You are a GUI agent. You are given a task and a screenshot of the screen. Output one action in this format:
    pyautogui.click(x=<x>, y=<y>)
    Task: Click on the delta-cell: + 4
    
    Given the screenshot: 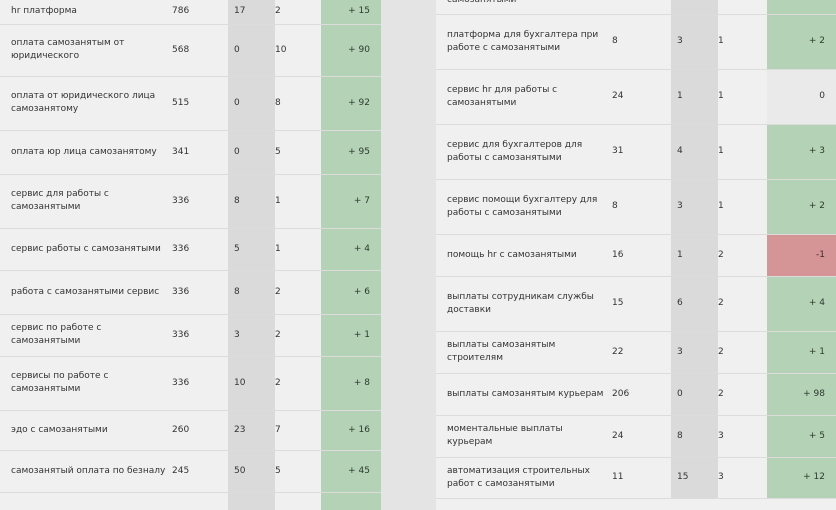 What is the action you would take?
    pyautogui.click(x=801, y=304)
    